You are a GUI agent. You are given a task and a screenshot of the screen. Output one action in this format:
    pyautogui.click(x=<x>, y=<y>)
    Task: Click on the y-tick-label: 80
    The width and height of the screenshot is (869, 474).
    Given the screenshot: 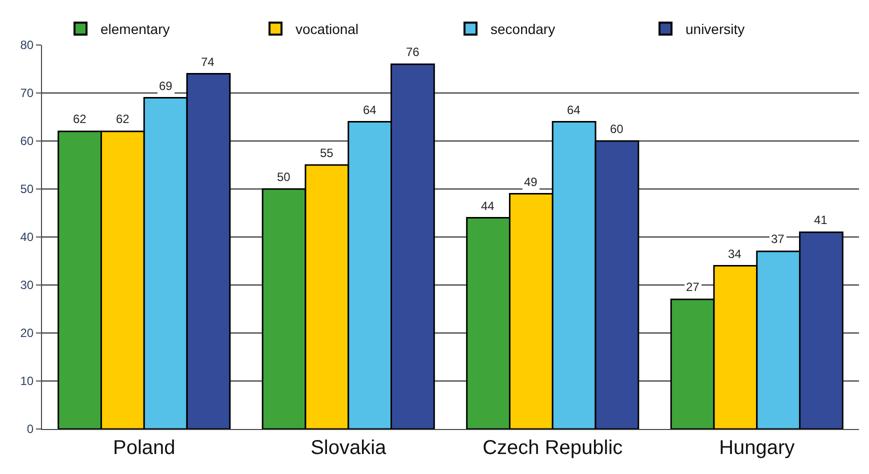 What is the action you would take?
    pyautogui.click(x=27, y=45)
    